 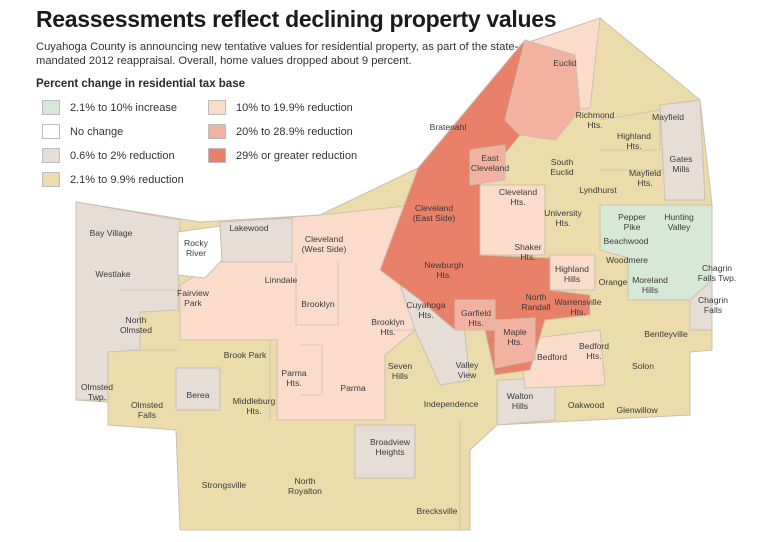 What do you see at coordinates (594, 351) in the screenshot?
I see `place-label-bedford-hts: Bedford Hts.` at bounding box center [594, 351].